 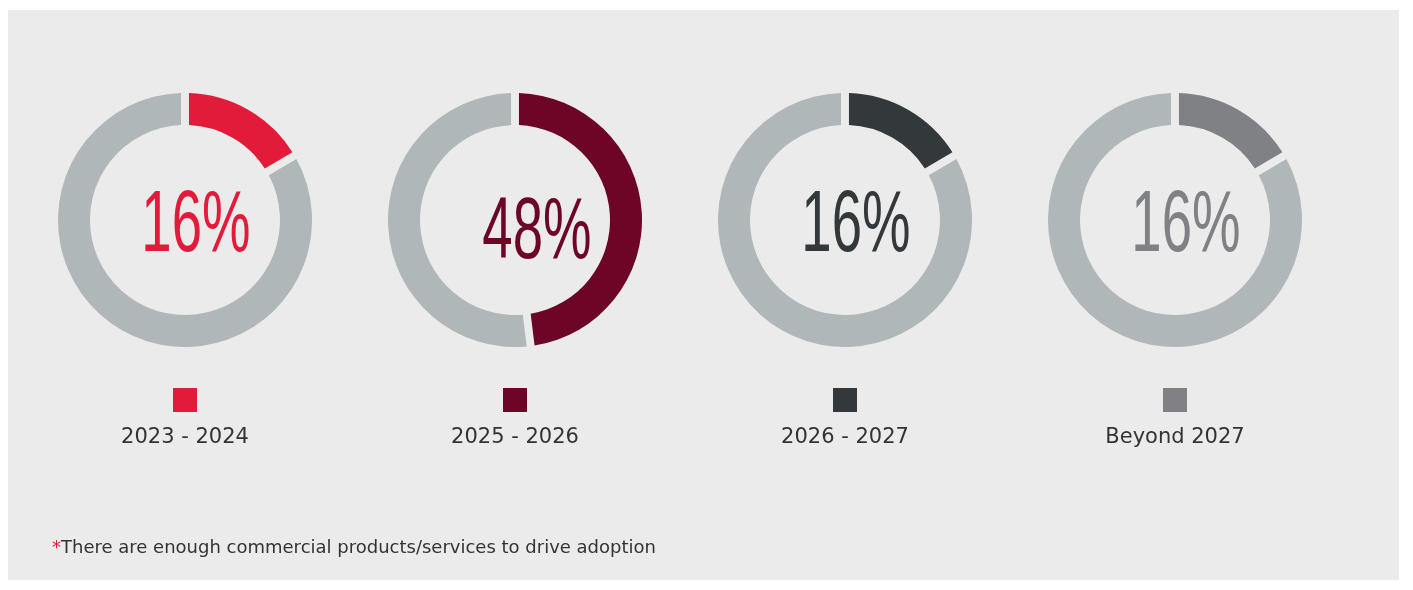 I want to click on legend-label: 2025 - 2026, so click(x=515, y=436).